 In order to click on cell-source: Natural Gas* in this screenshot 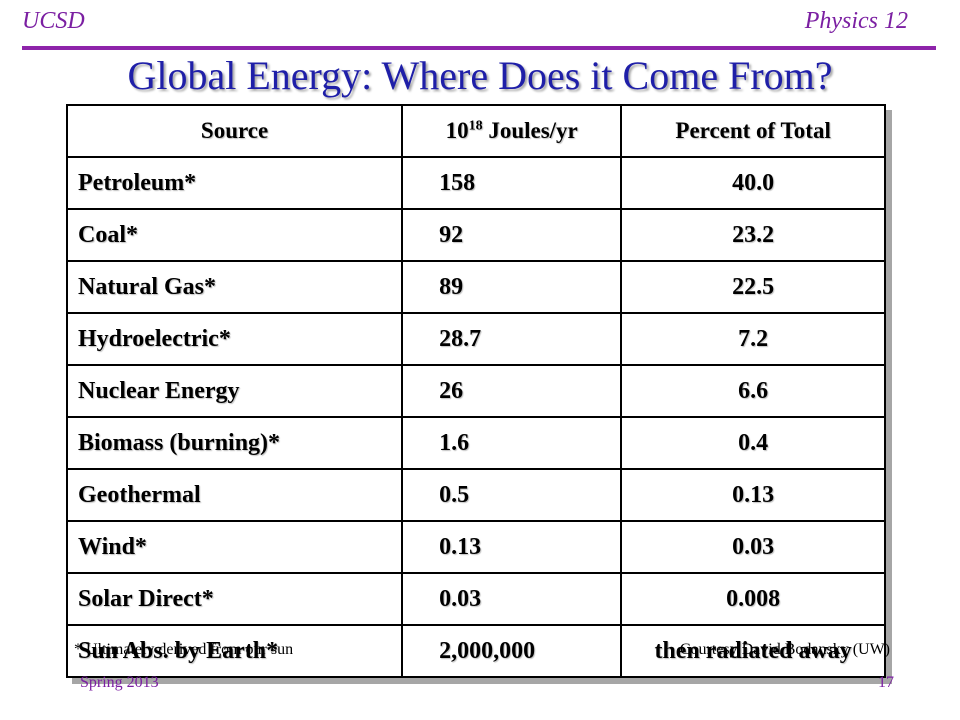, I will do `click(234, 287)`.